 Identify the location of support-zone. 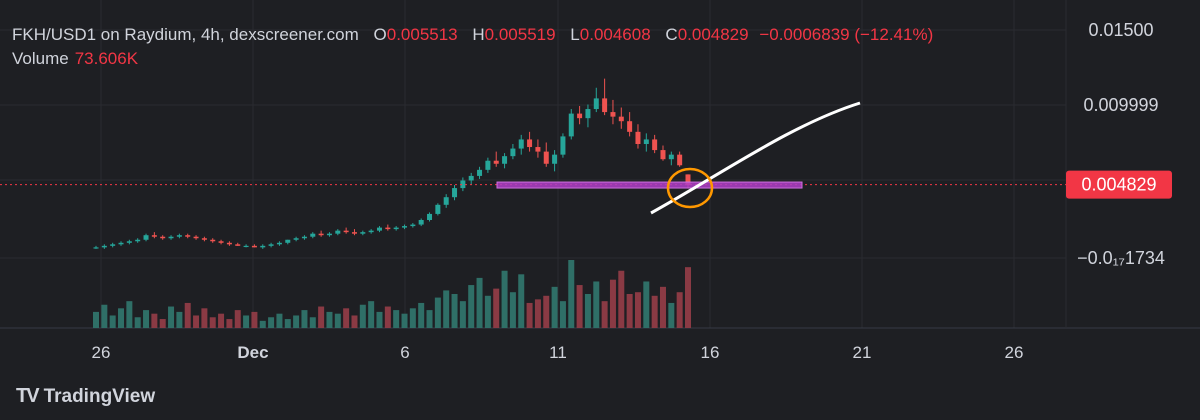
(649, 185).